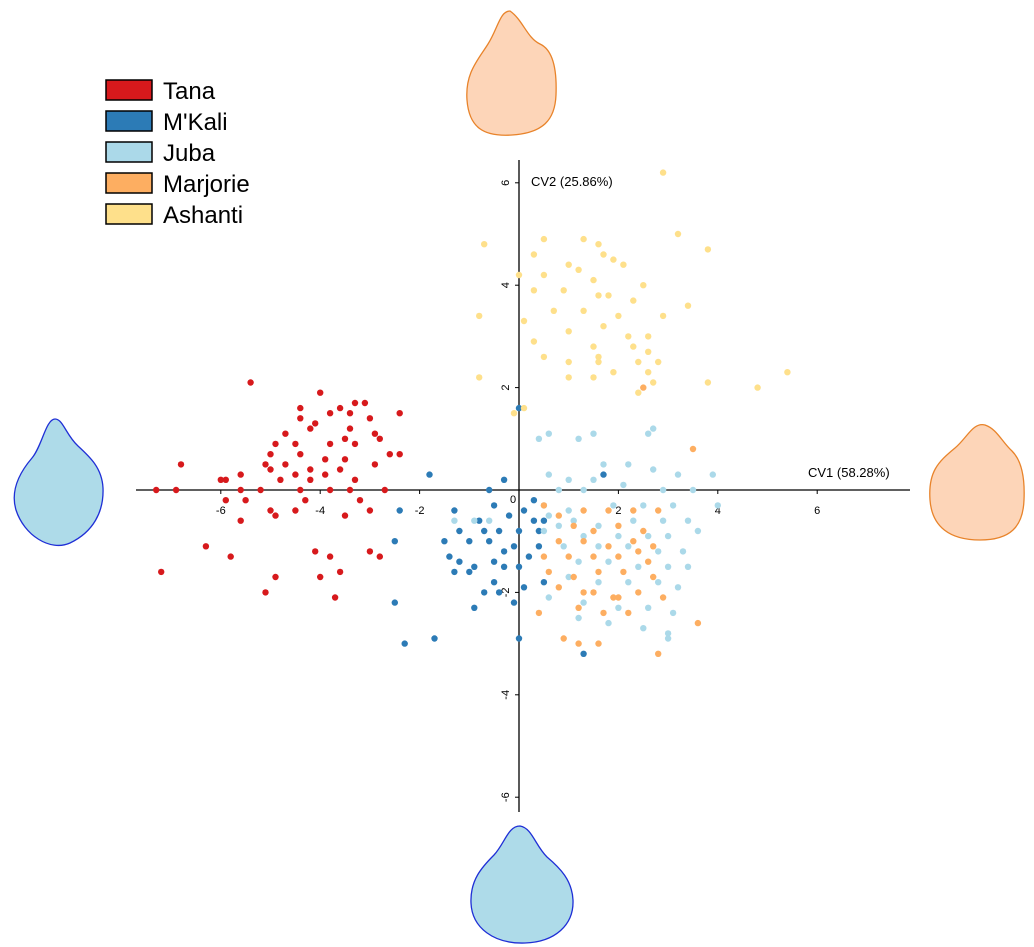  Describe the element at coordinates (977, 482) in the screenshot. I see `shape-right-positive-cv1` at that location.